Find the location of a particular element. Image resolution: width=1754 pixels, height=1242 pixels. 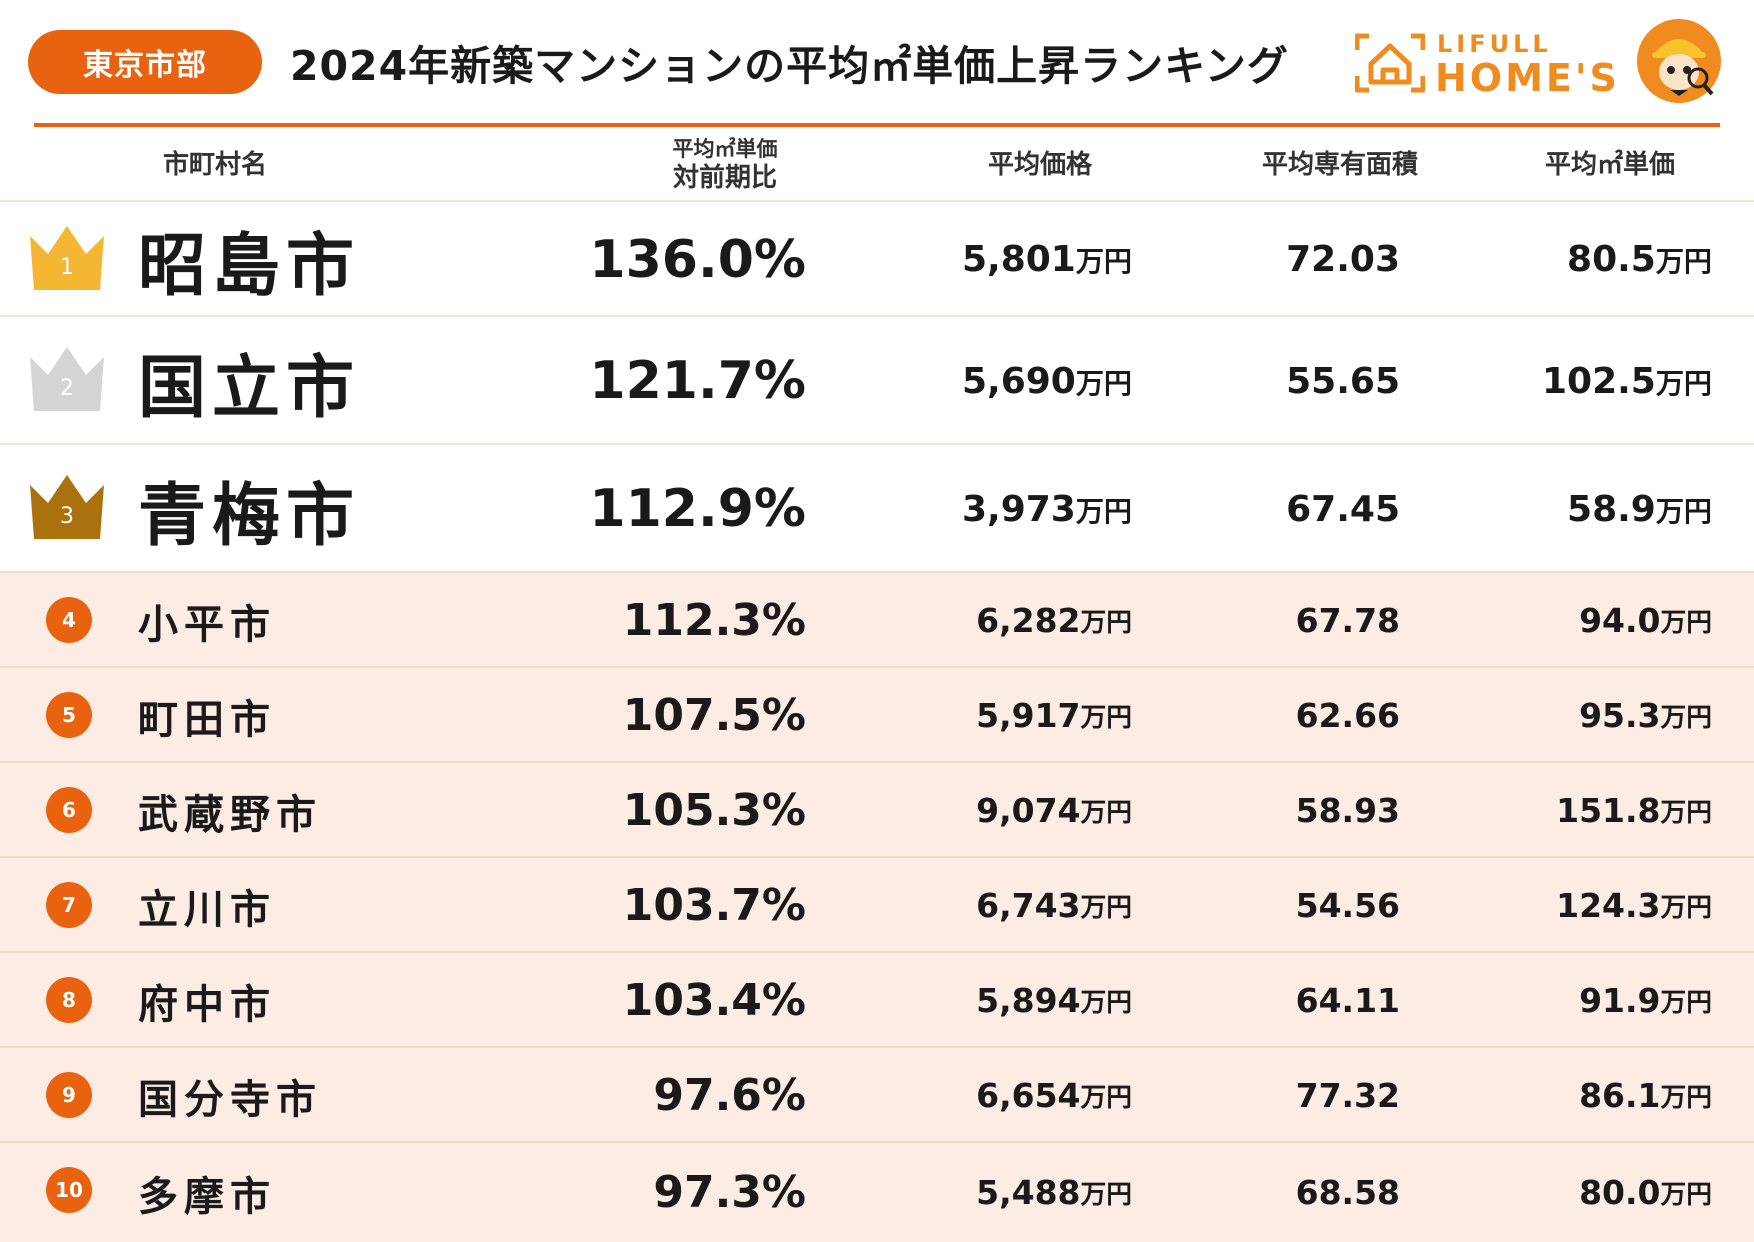

price-value: 5,690 万円 is located at coordinates (1047, 381).